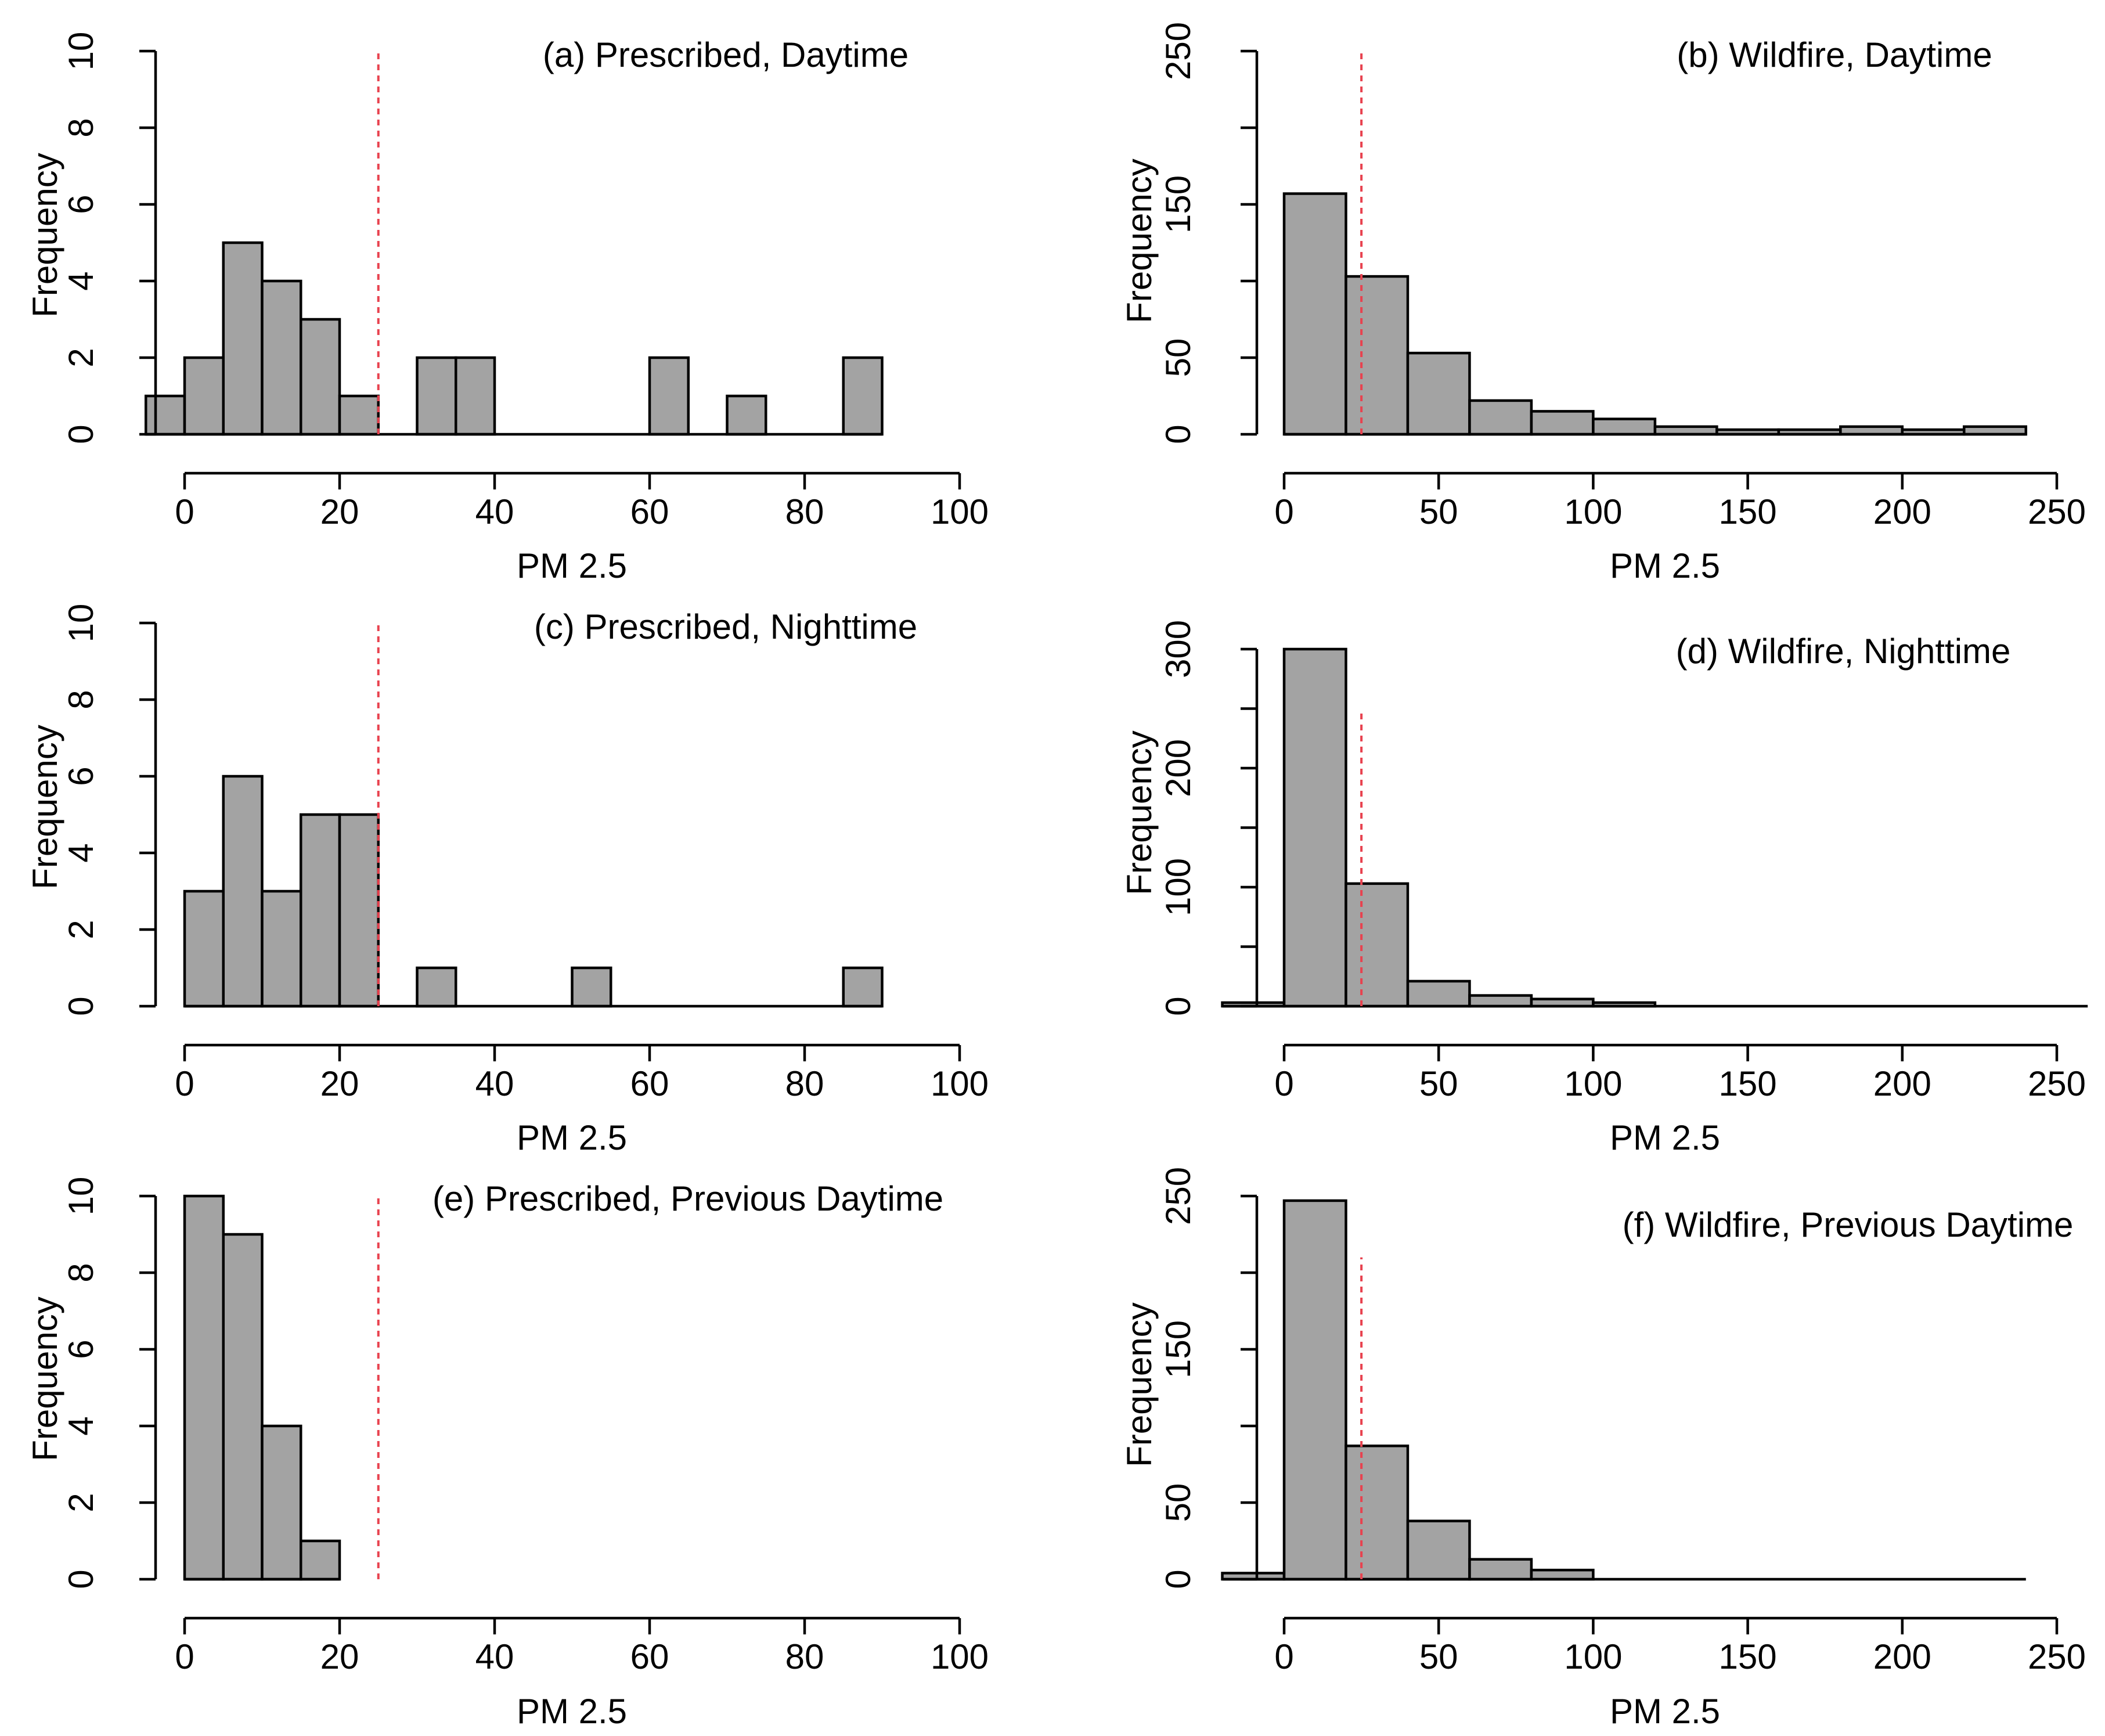 The width and height of the screenshot is (2105, 1736). What do you see at coordinates (1748, 1083) in the screenshot?
I see `panel-d-x-tick-label-3: 150` at bounding box center [1748, 1083].